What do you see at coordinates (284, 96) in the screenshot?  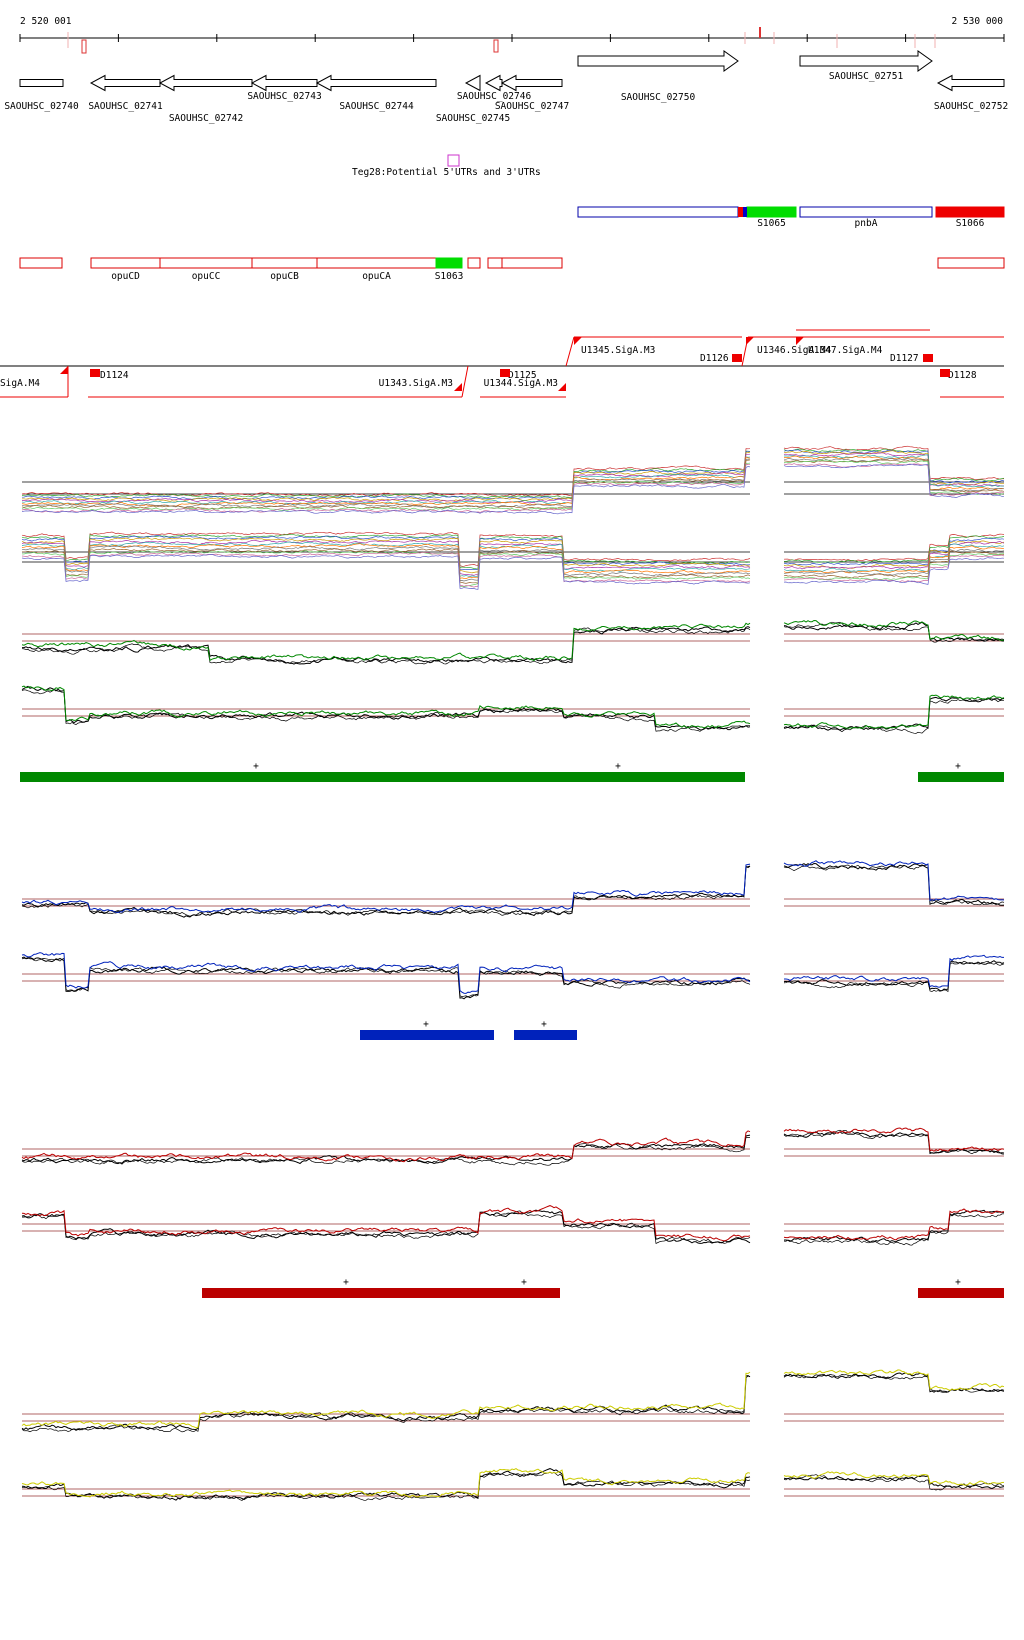 I see `gene-label: SAOUHSC_02743` at bounding box center [284, 96].